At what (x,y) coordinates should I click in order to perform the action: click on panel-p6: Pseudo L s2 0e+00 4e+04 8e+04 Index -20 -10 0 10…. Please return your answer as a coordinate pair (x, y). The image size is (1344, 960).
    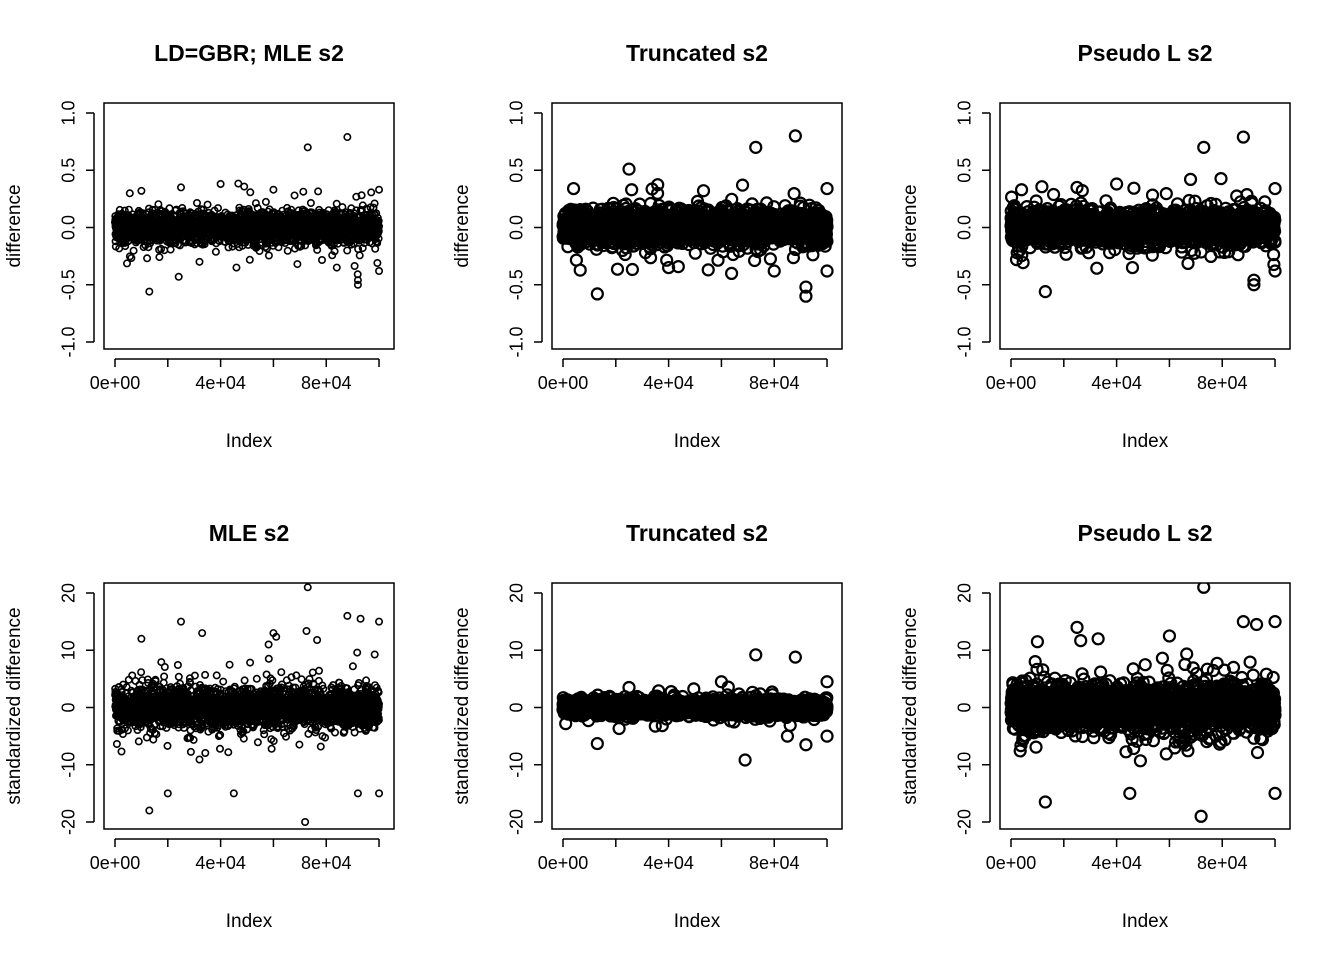
    Looking at the image, I should click on (1095, 726).